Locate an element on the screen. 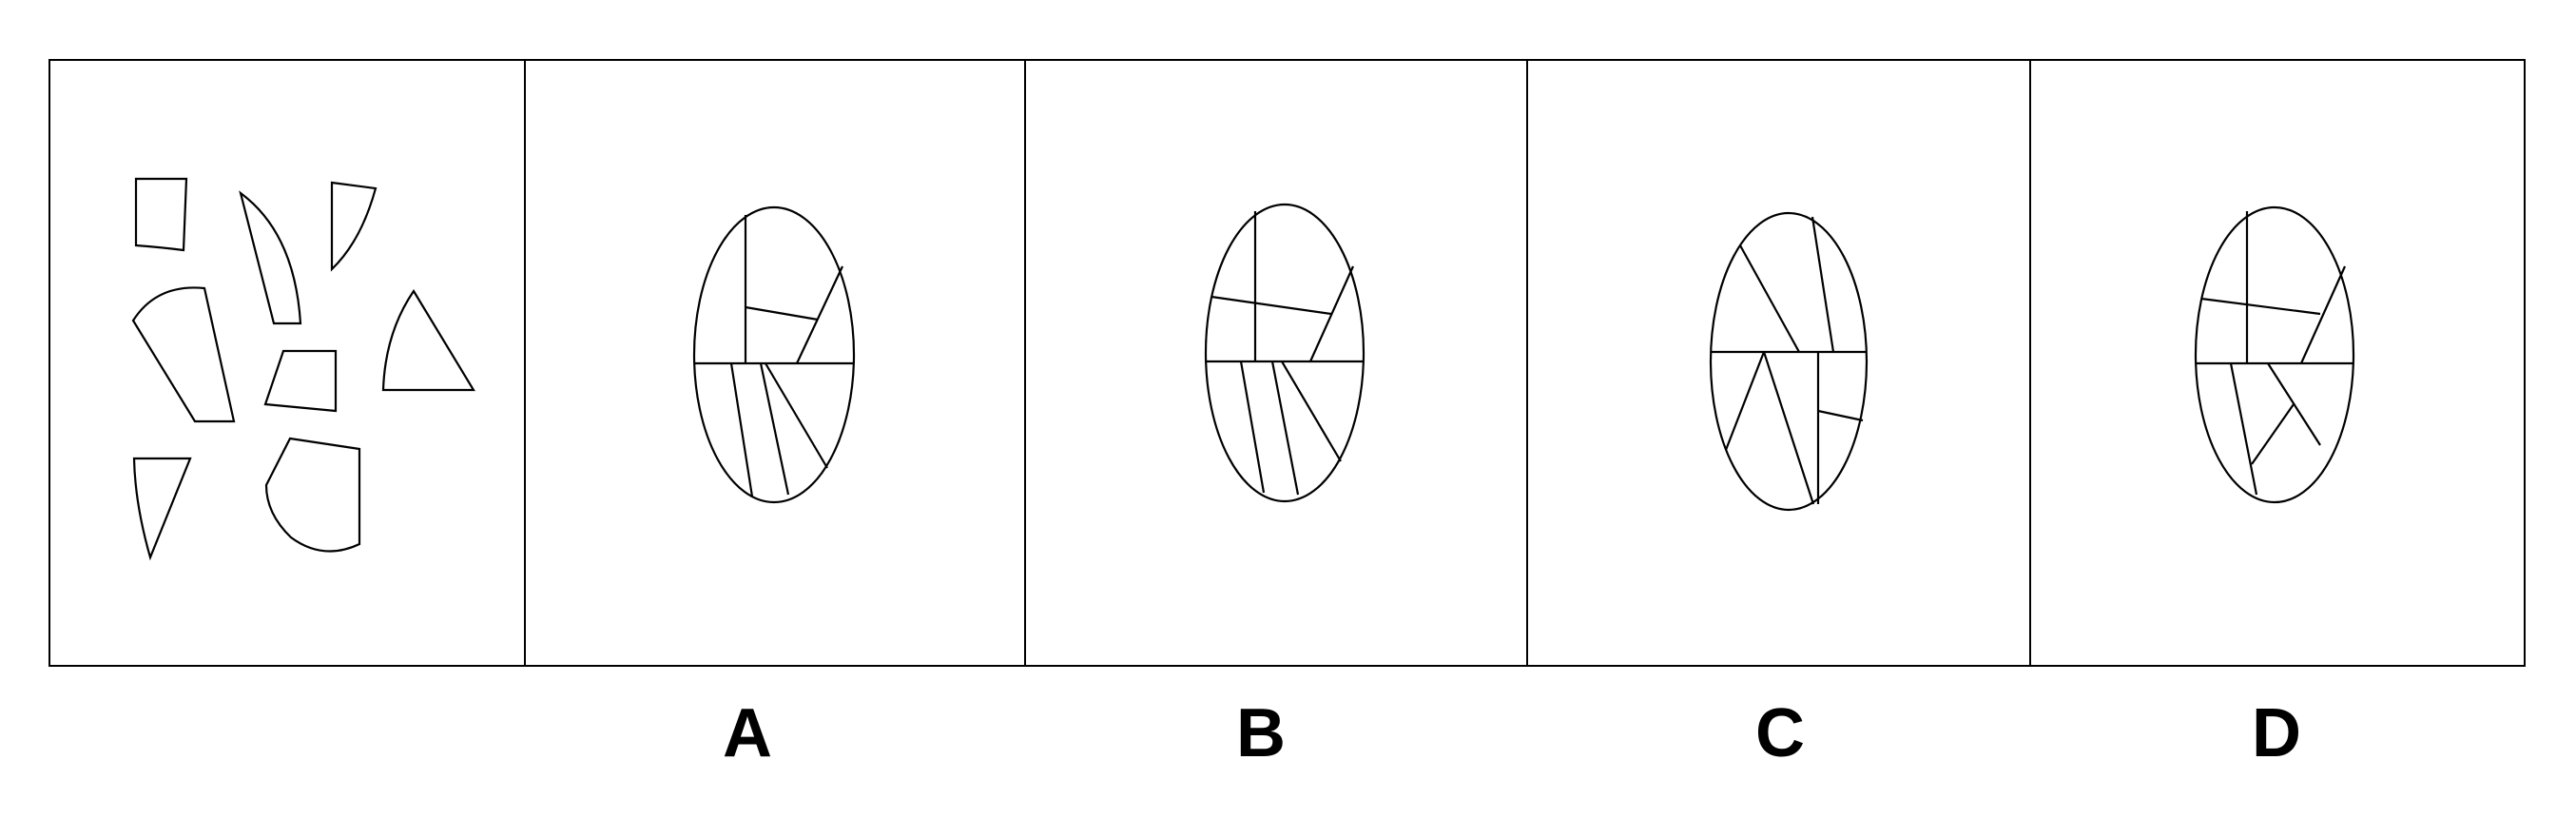 The width and height of the screenshot is (2576, 838). question-panel is located at coordinates (303, 369).